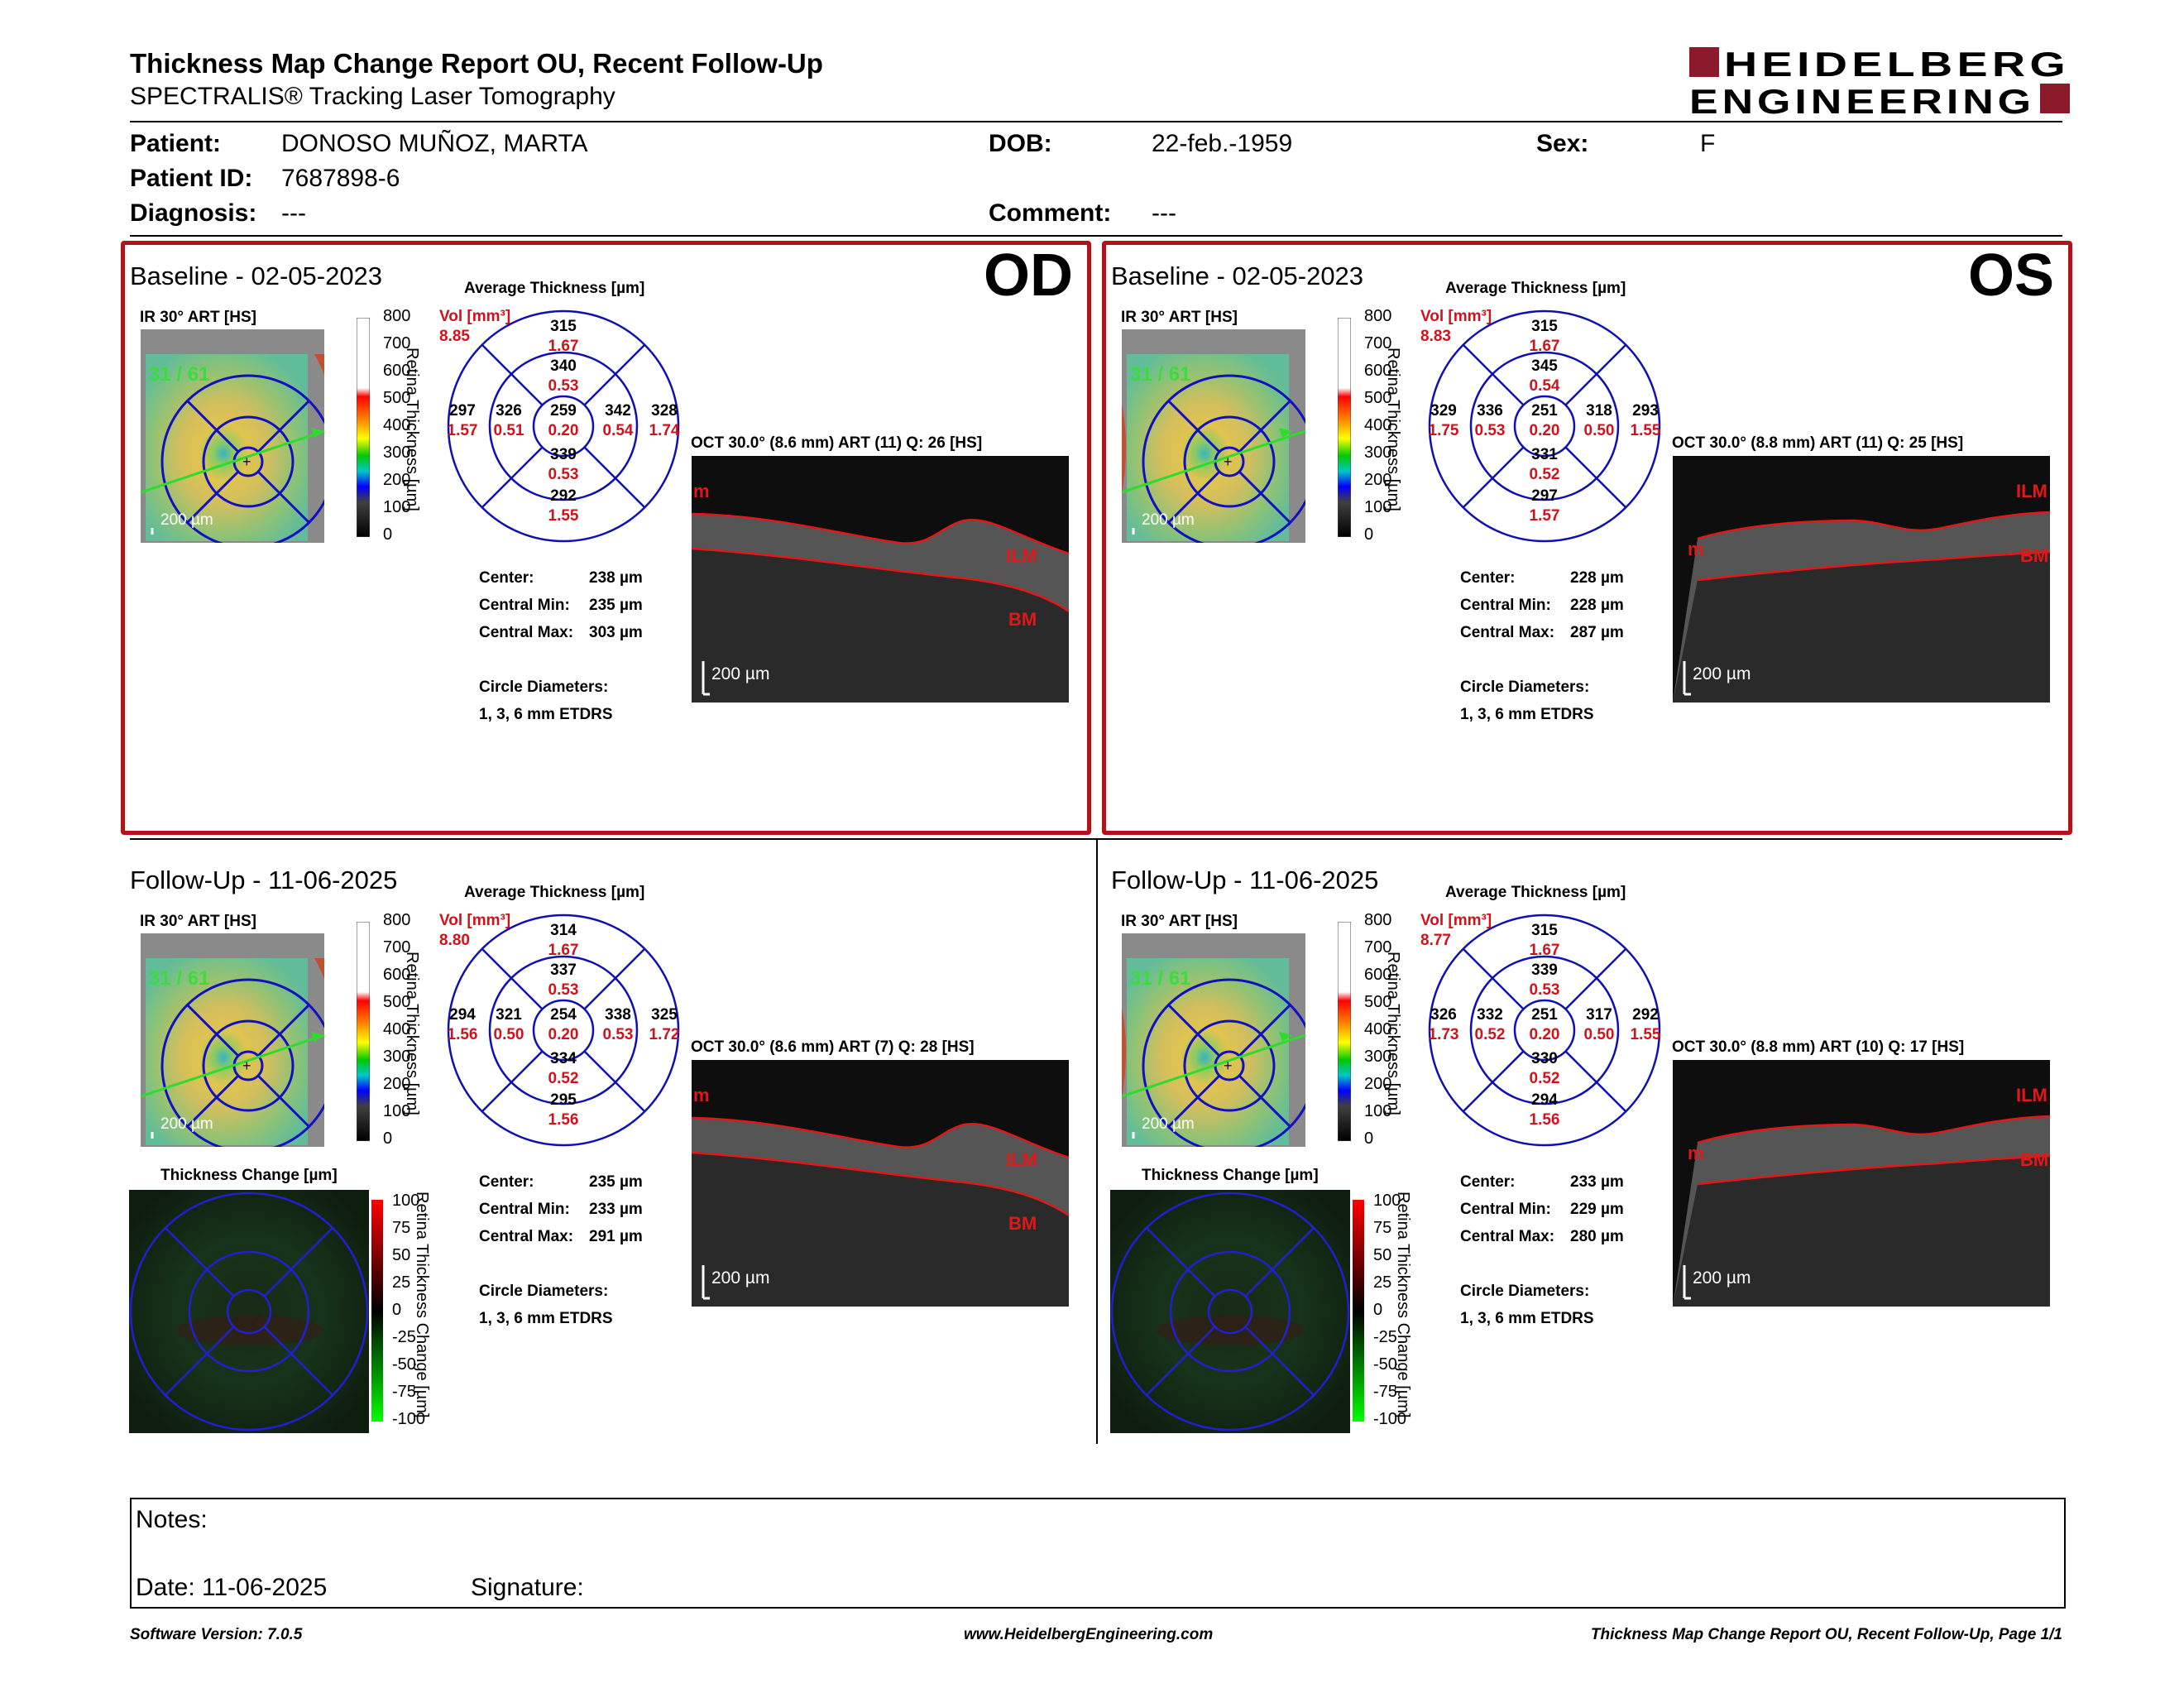 The height and width of the screenshot is (1688, 2184). Describe the element at coordinates (1378, 1310) in the screenshot. I see `change-colorbar-tick: 0` at that location.